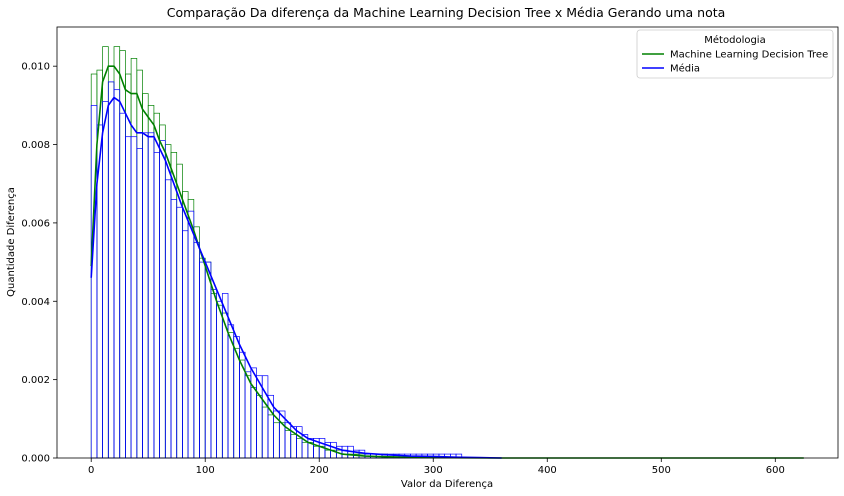 The width and height of the screenshot is (844, 496). Describe the element at coordinates (205, 470) in the screenshot. I see `x-tick-label: 100` at that location.